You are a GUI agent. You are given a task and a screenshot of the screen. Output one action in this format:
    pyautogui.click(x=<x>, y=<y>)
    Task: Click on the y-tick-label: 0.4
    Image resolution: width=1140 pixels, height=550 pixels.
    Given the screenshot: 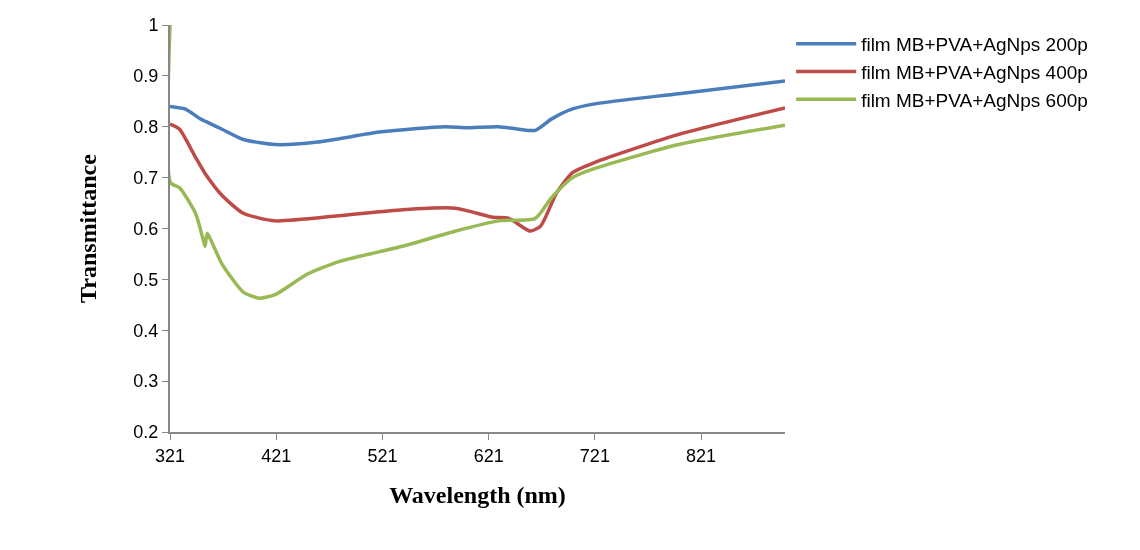 What is the action you would take?
    pyautogui.click(x=146, y=330)
    